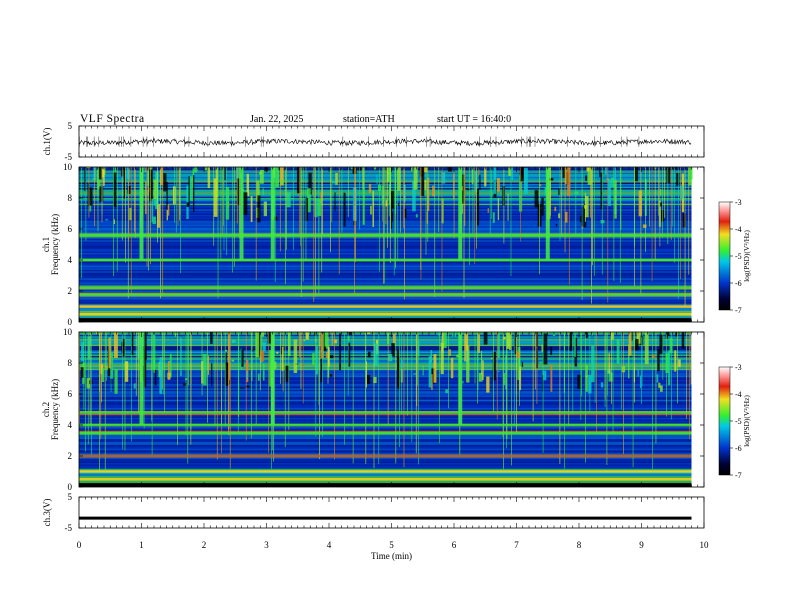  I want to click on chart-title: VLF Spectra, so click(112, 119).